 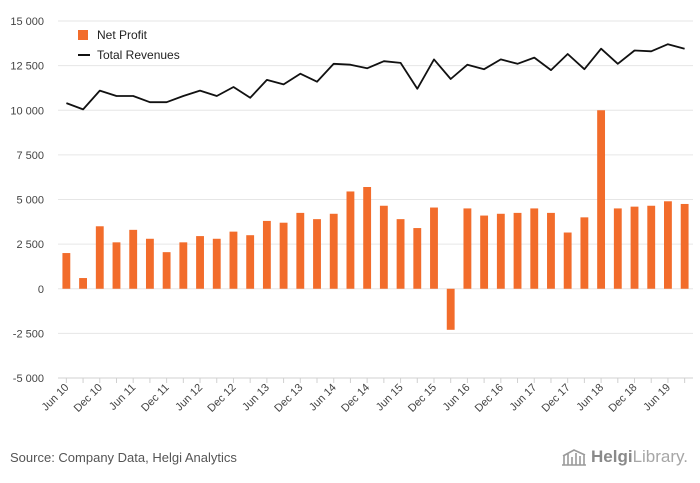 I want to click on y-tick-label: 5 000, so click(x=30, y=201).